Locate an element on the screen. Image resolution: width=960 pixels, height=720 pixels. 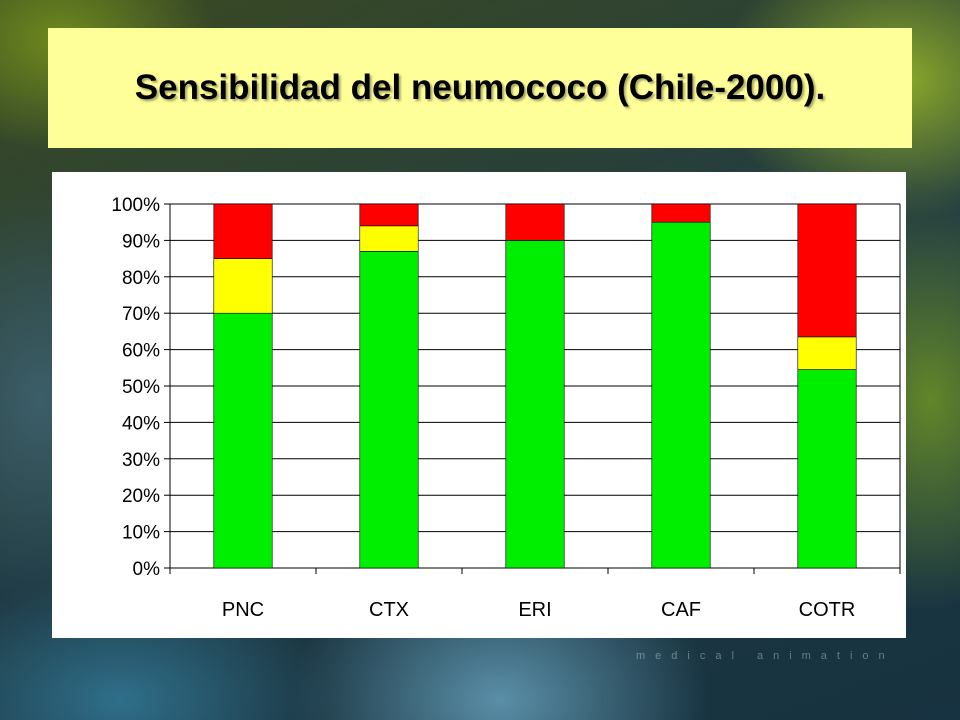
y-tick-label: 80% is located at coordinates (141, 278).